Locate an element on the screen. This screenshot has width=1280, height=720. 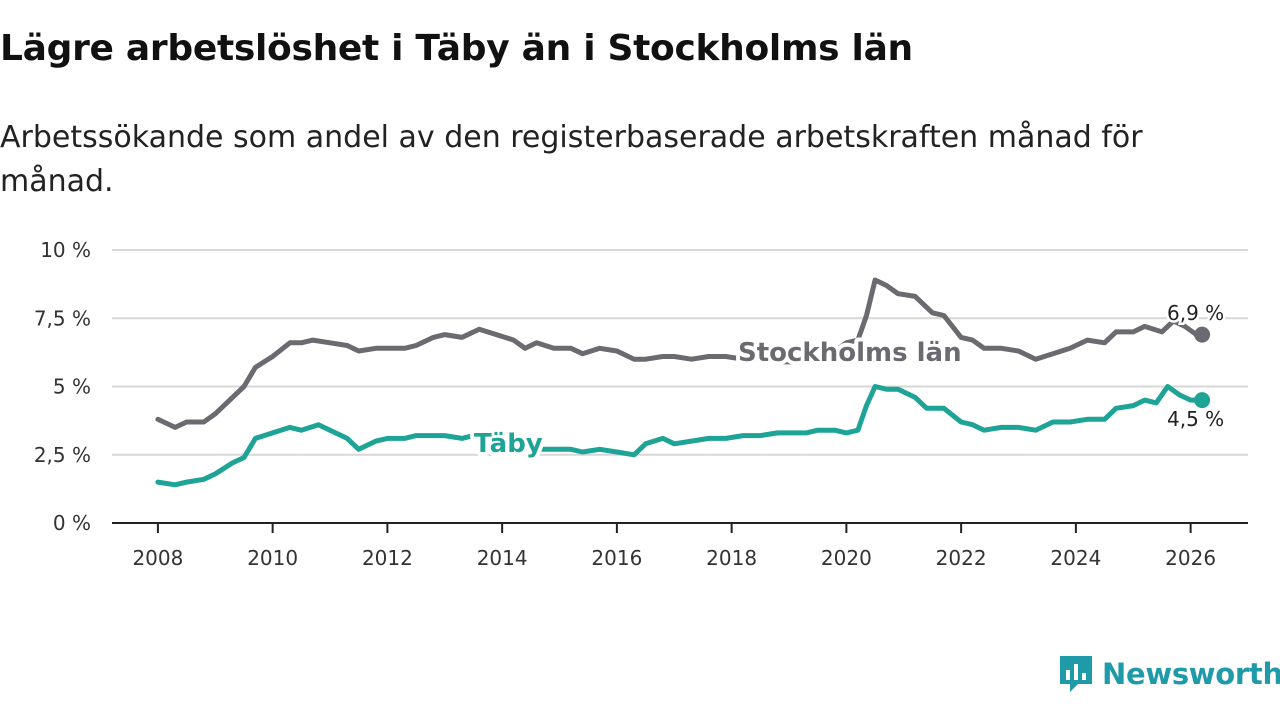
end-marker-taby is located at coordinates (1202, 400).